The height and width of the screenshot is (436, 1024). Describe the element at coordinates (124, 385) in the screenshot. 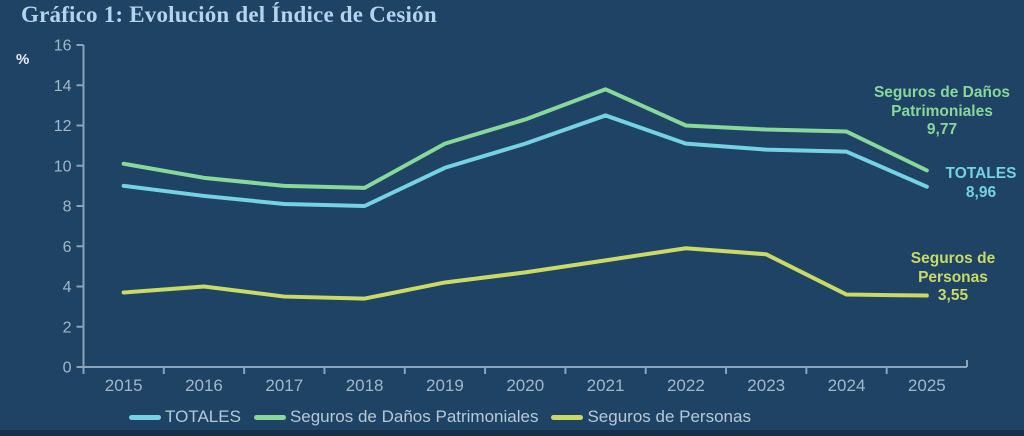

I see `x-year-label: 2015` at that location.